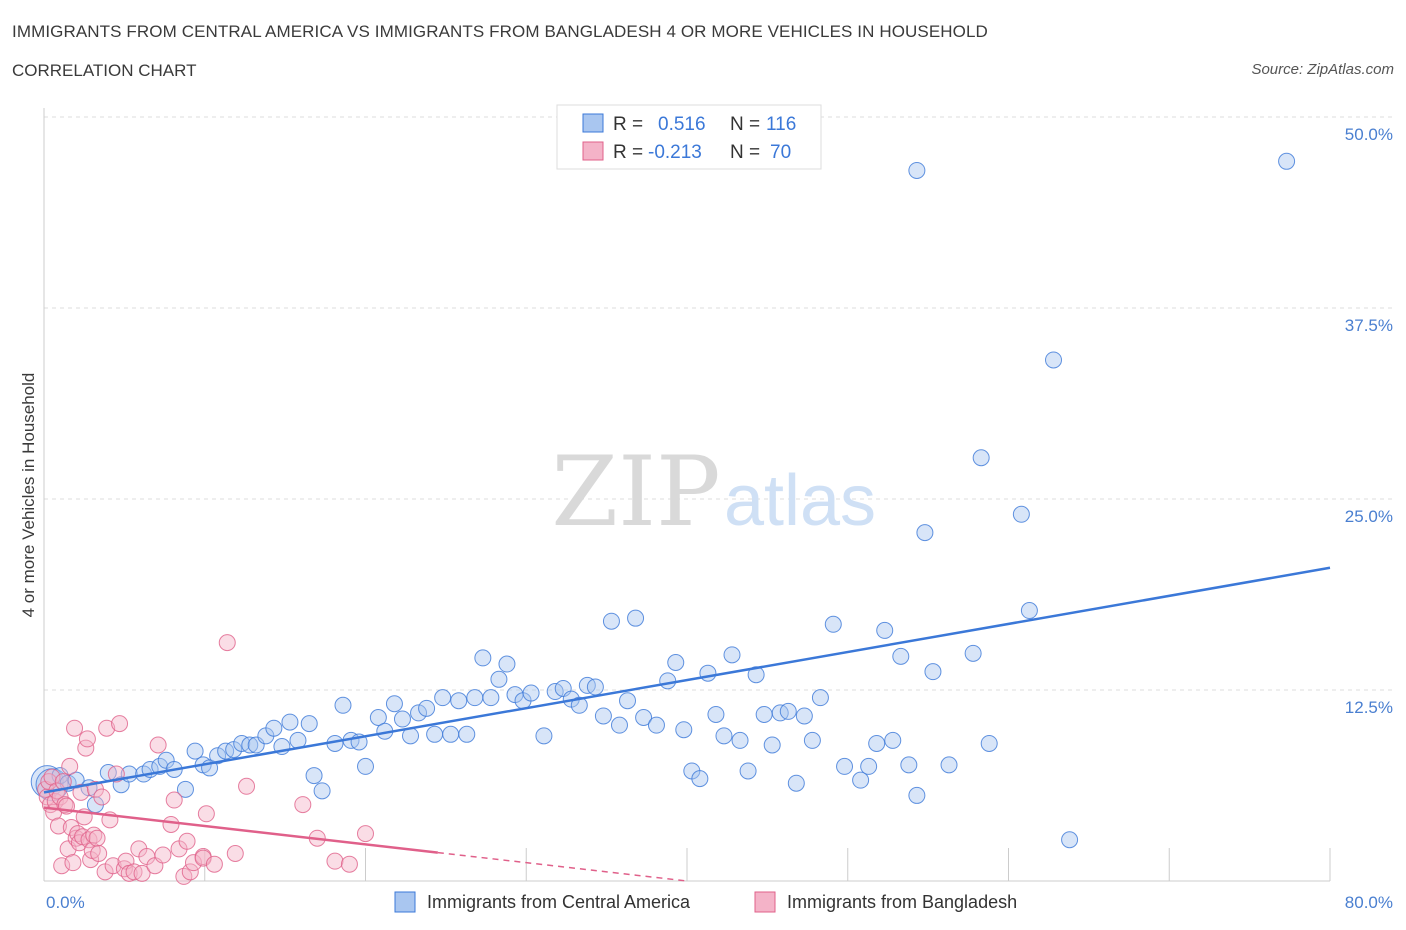 The height and width of the screenshot is (930, 1406). I want to click on y-tick-label-0: 12.5%, so click(1369, 707).